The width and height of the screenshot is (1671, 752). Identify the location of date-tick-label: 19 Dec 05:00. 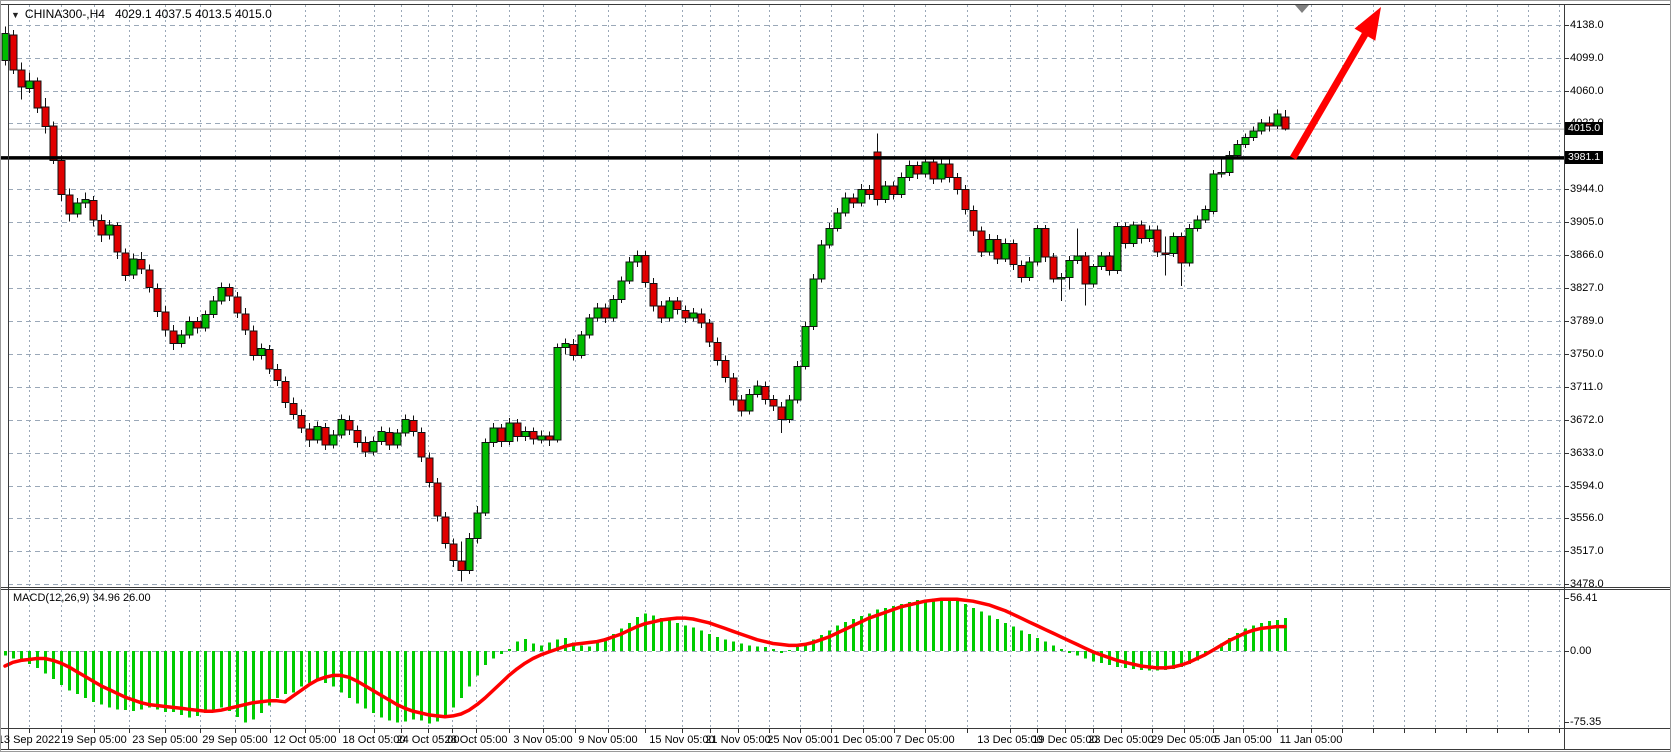
(1065, 740).